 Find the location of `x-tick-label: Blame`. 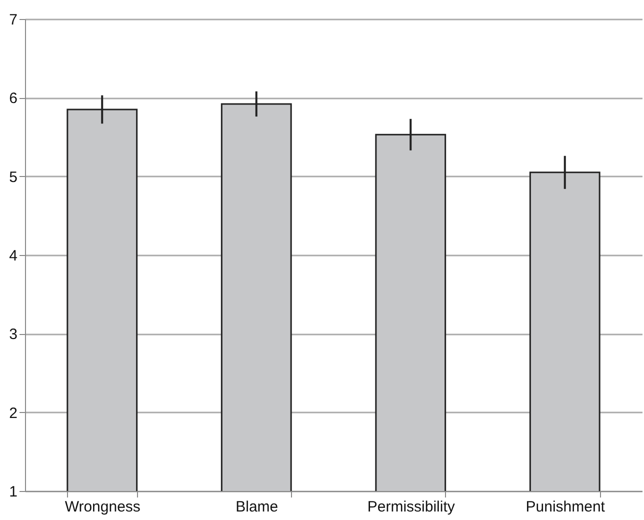

x-tick-label: Blame is located at coordinates (257, 507).